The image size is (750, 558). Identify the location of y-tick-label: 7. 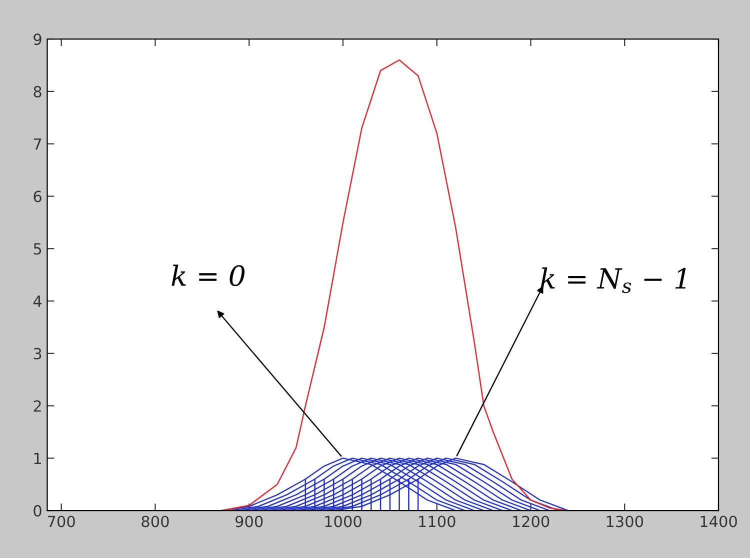
(38, 144).